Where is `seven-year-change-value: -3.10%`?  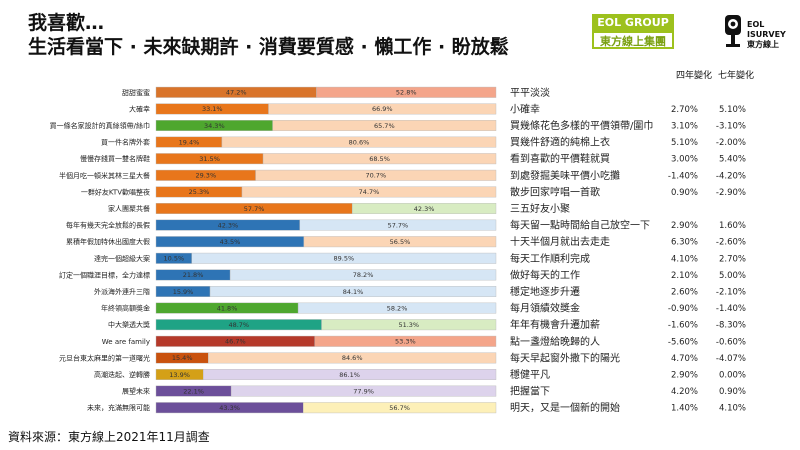 seven-year-change-value: -3.10% is located at coordinates (731, 127).